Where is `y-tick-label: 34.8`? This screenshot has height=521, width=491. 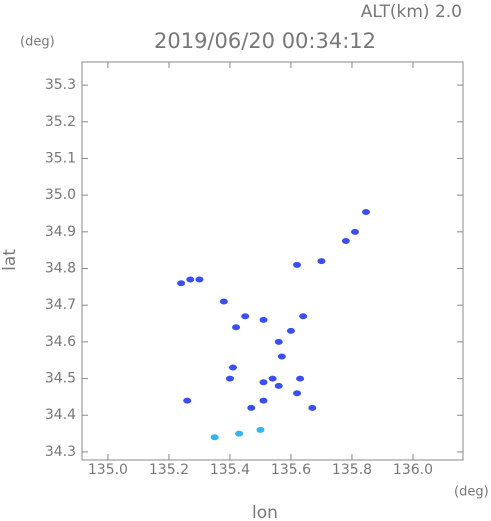
y-tick-label: 34.8 is located at coordinates (60, 269).